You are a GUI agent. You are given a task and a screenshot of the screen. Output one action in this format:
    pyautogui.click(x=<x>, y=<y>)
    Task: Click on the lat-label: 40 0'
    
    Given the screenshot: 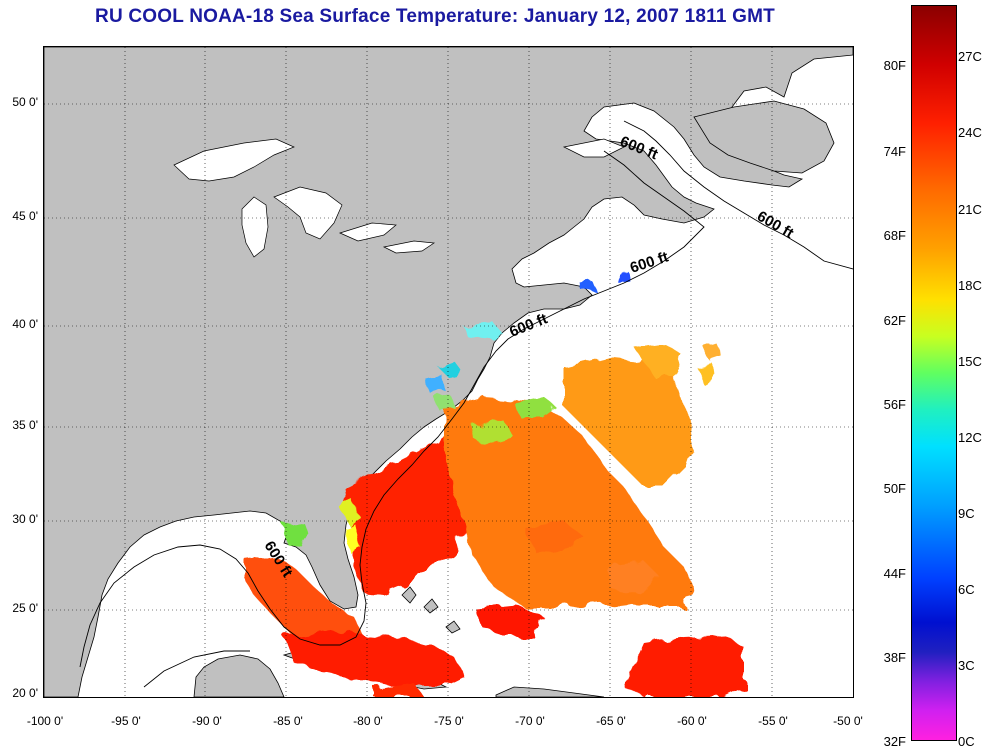 What is the action you would take?
    pyautogui.click(x=25, y=324)
    